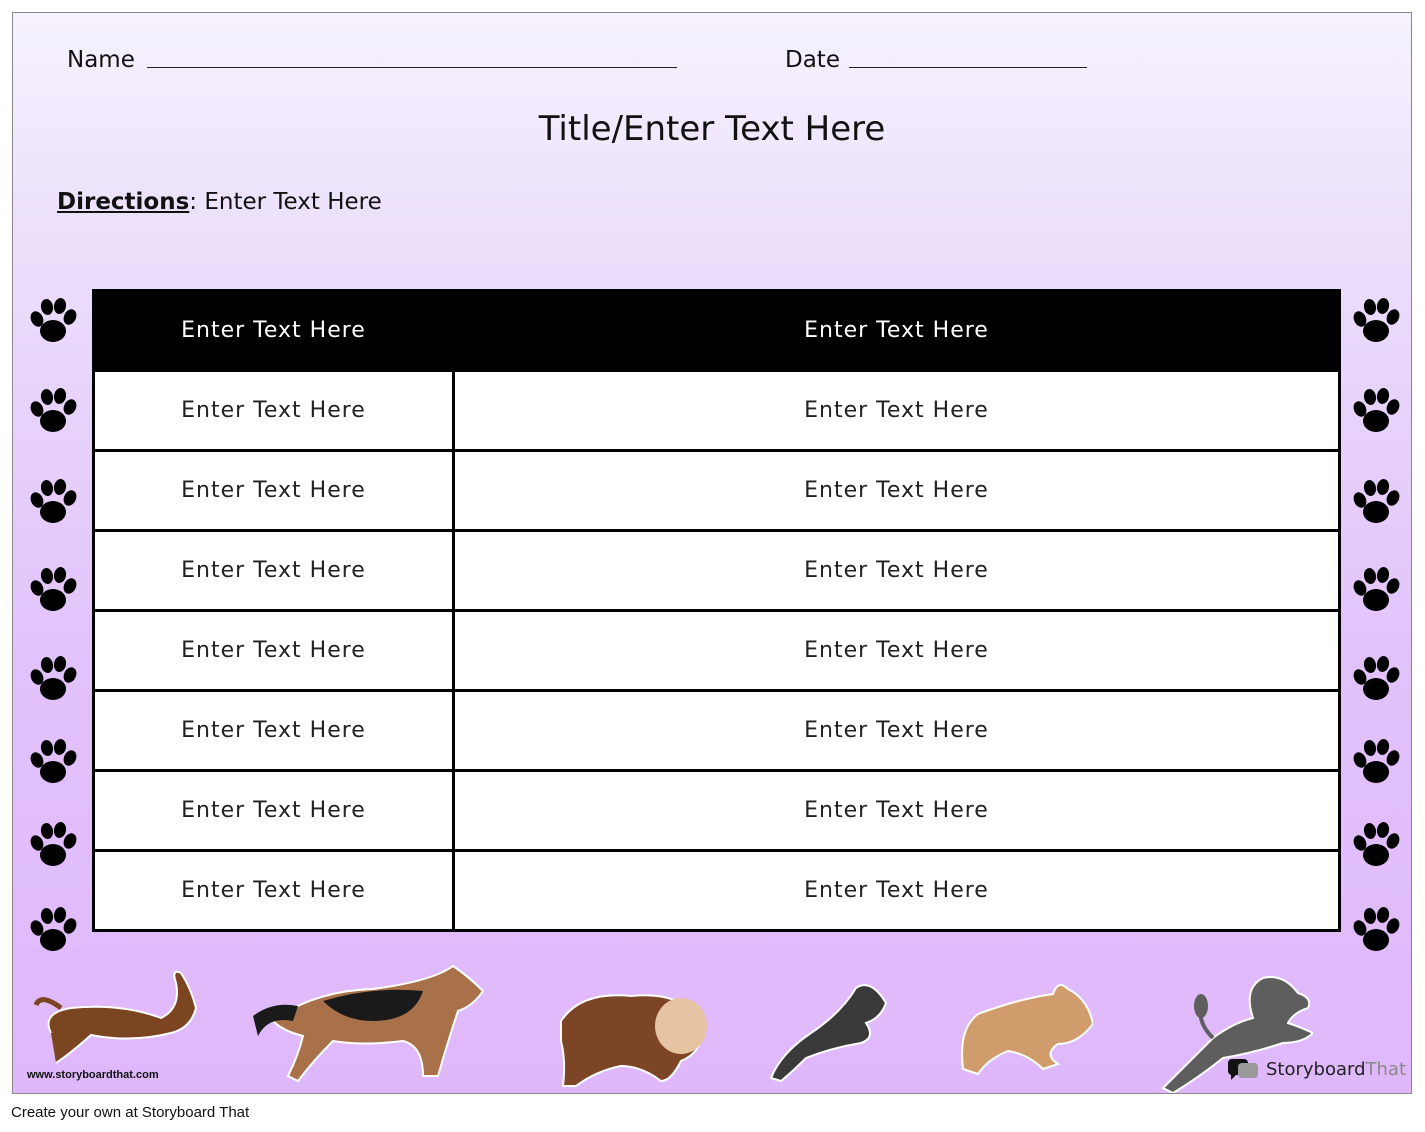  I want to click on name-label: Name, so click(101, 60).